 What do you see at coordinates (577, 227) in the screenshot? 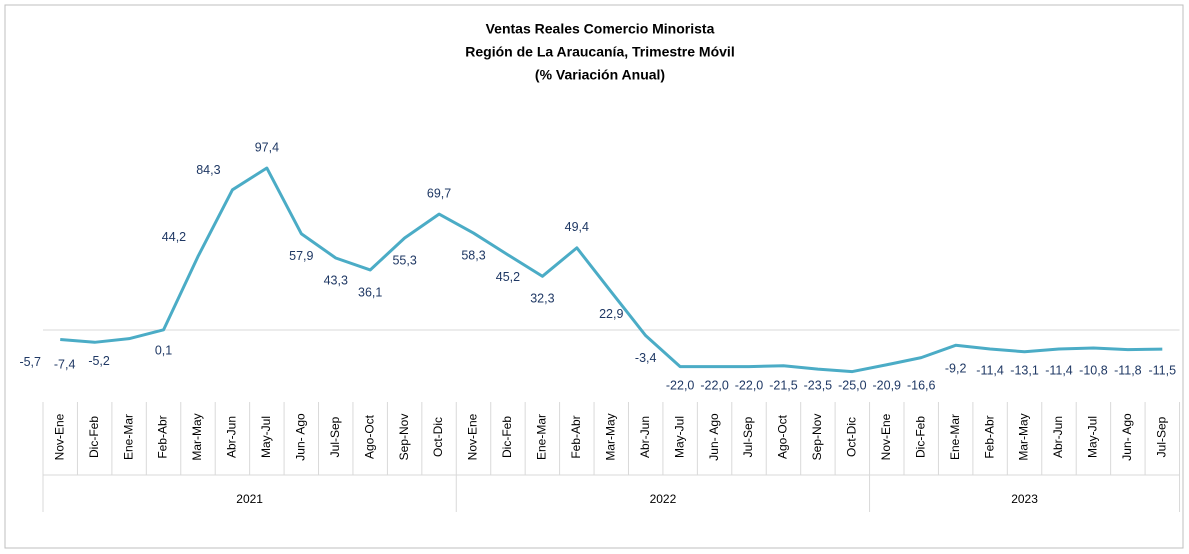
I see `data-label: 49,4` at bounding box center [577, 227].